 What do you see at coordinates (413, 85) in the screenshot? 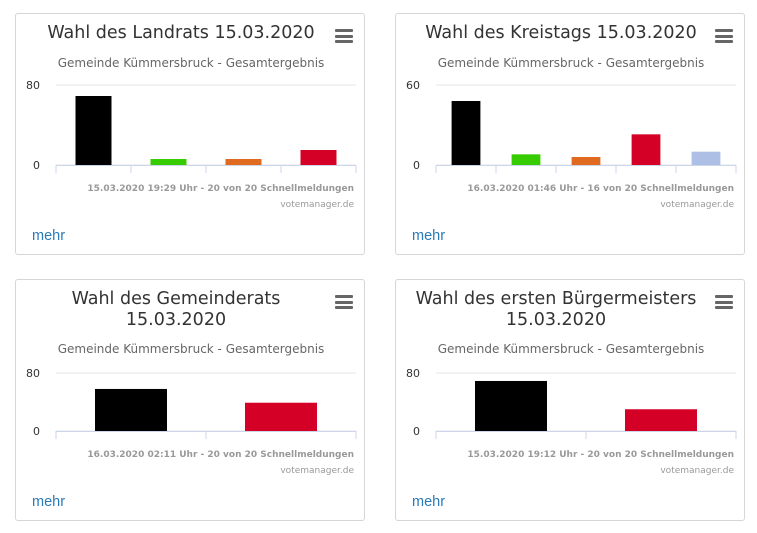
I see `y-tick-label: 60` at bounding box center [413, 85].